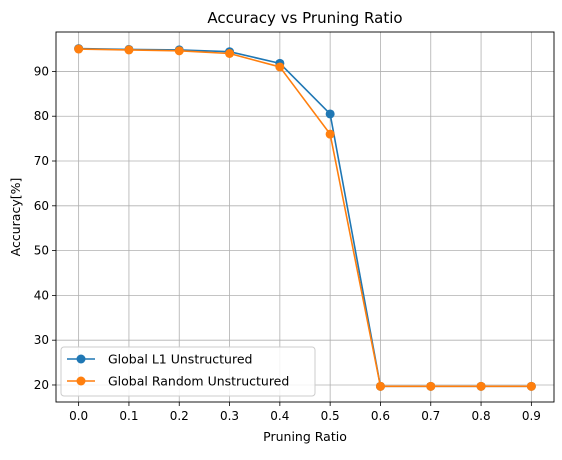 The image size is (562, 460). What do you see at coordinates (41, 340) in the screenshot?
I see `y-tick-label: 30` at bounding box center [41, 340].